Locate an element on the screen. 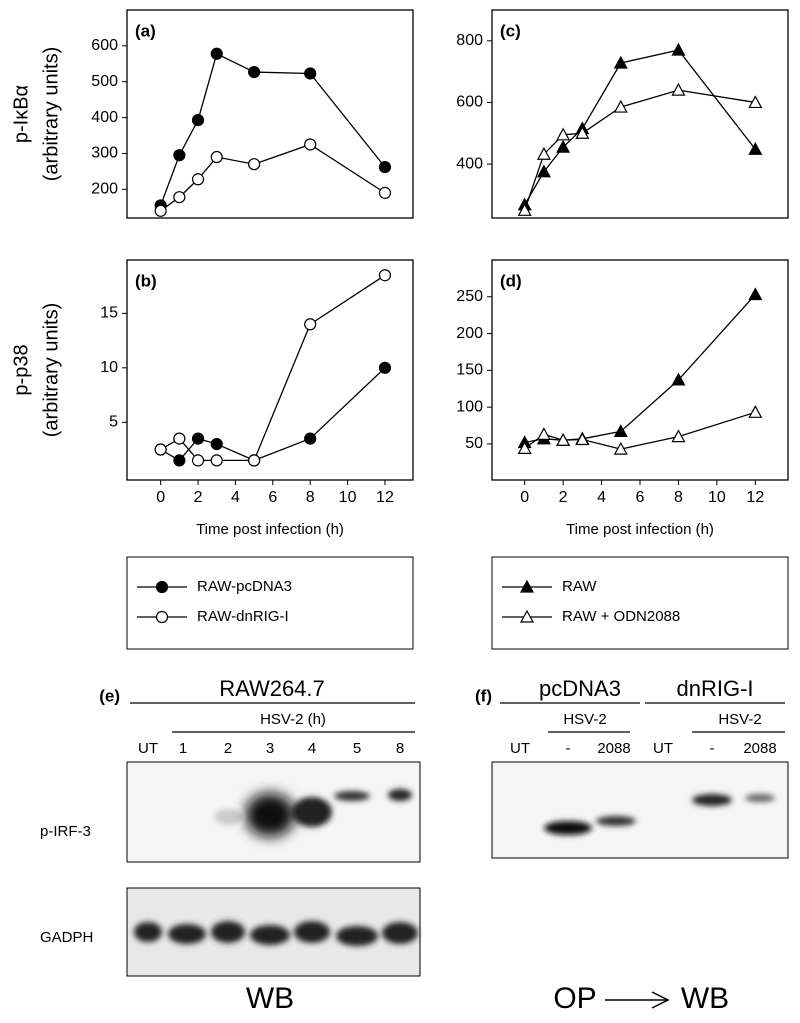 The width and height of the screenshot is (800, 1023). legend-box is located at coordinates (640, 603).